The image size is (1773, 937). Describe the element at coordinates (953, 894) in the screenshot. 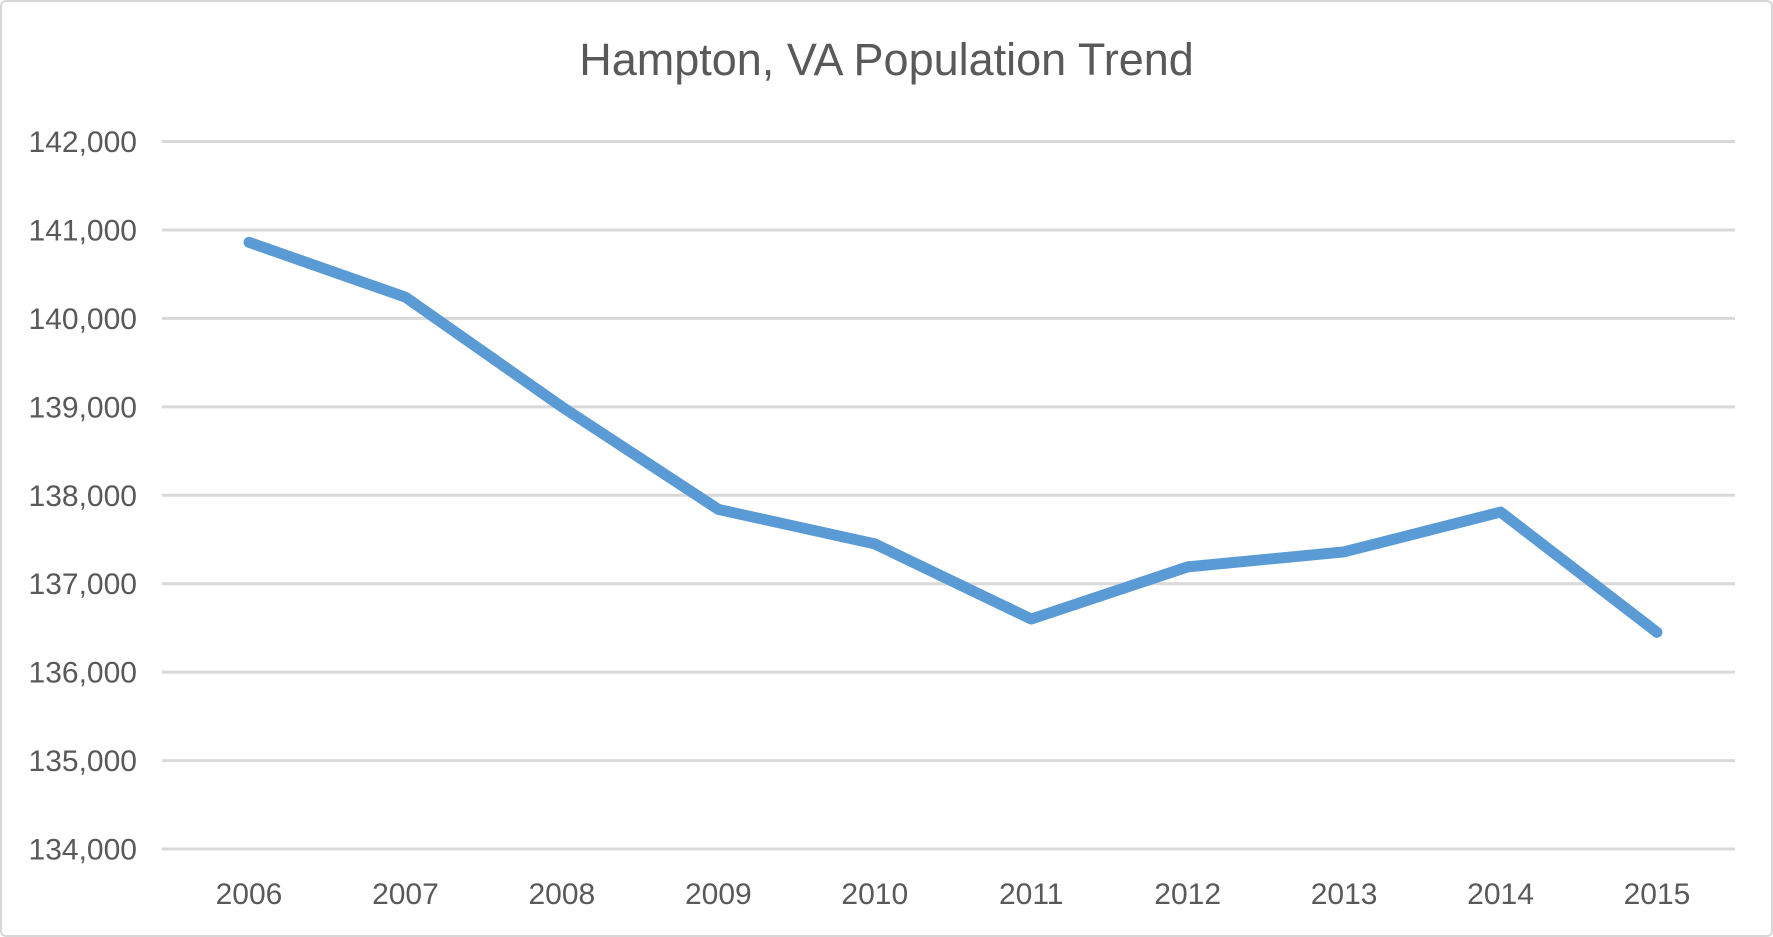

I see `x-axis-labels: 2006 2007 2008 2009 2010 2011 2012 2013 2014 2015` at that location.